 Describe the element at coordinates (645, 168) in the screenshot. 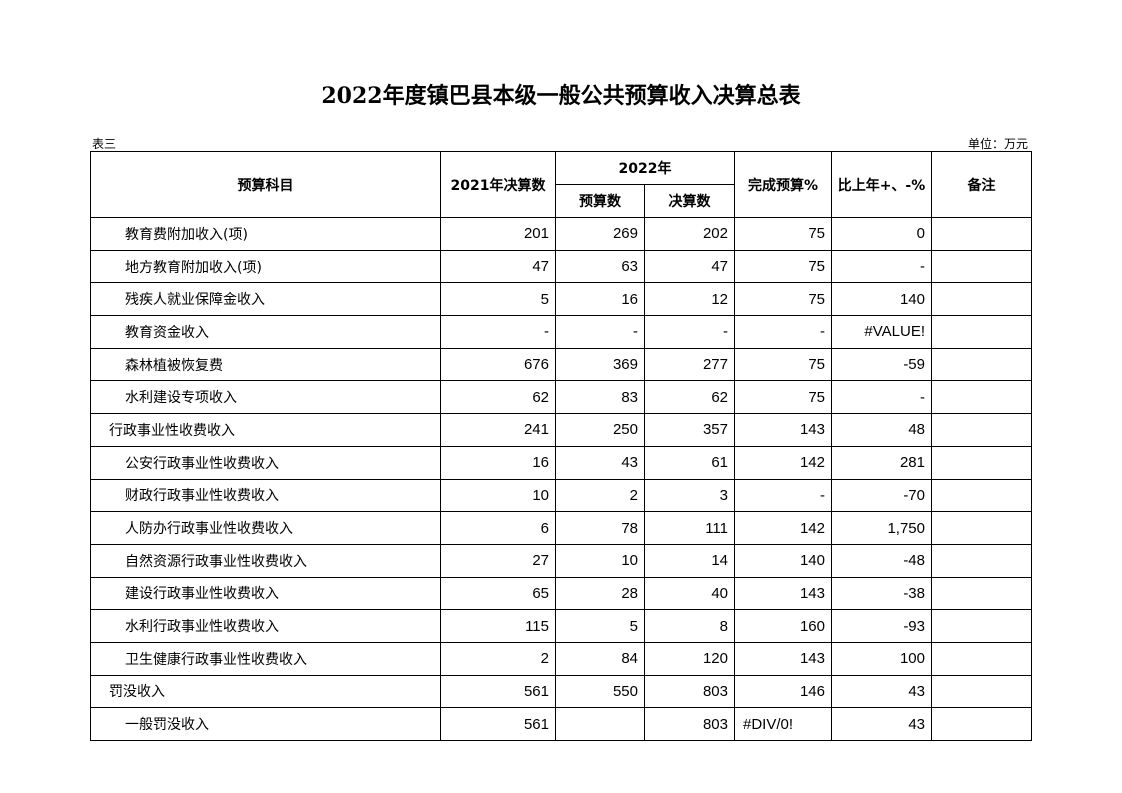

I see `header-year-group: 2022年` at that location.